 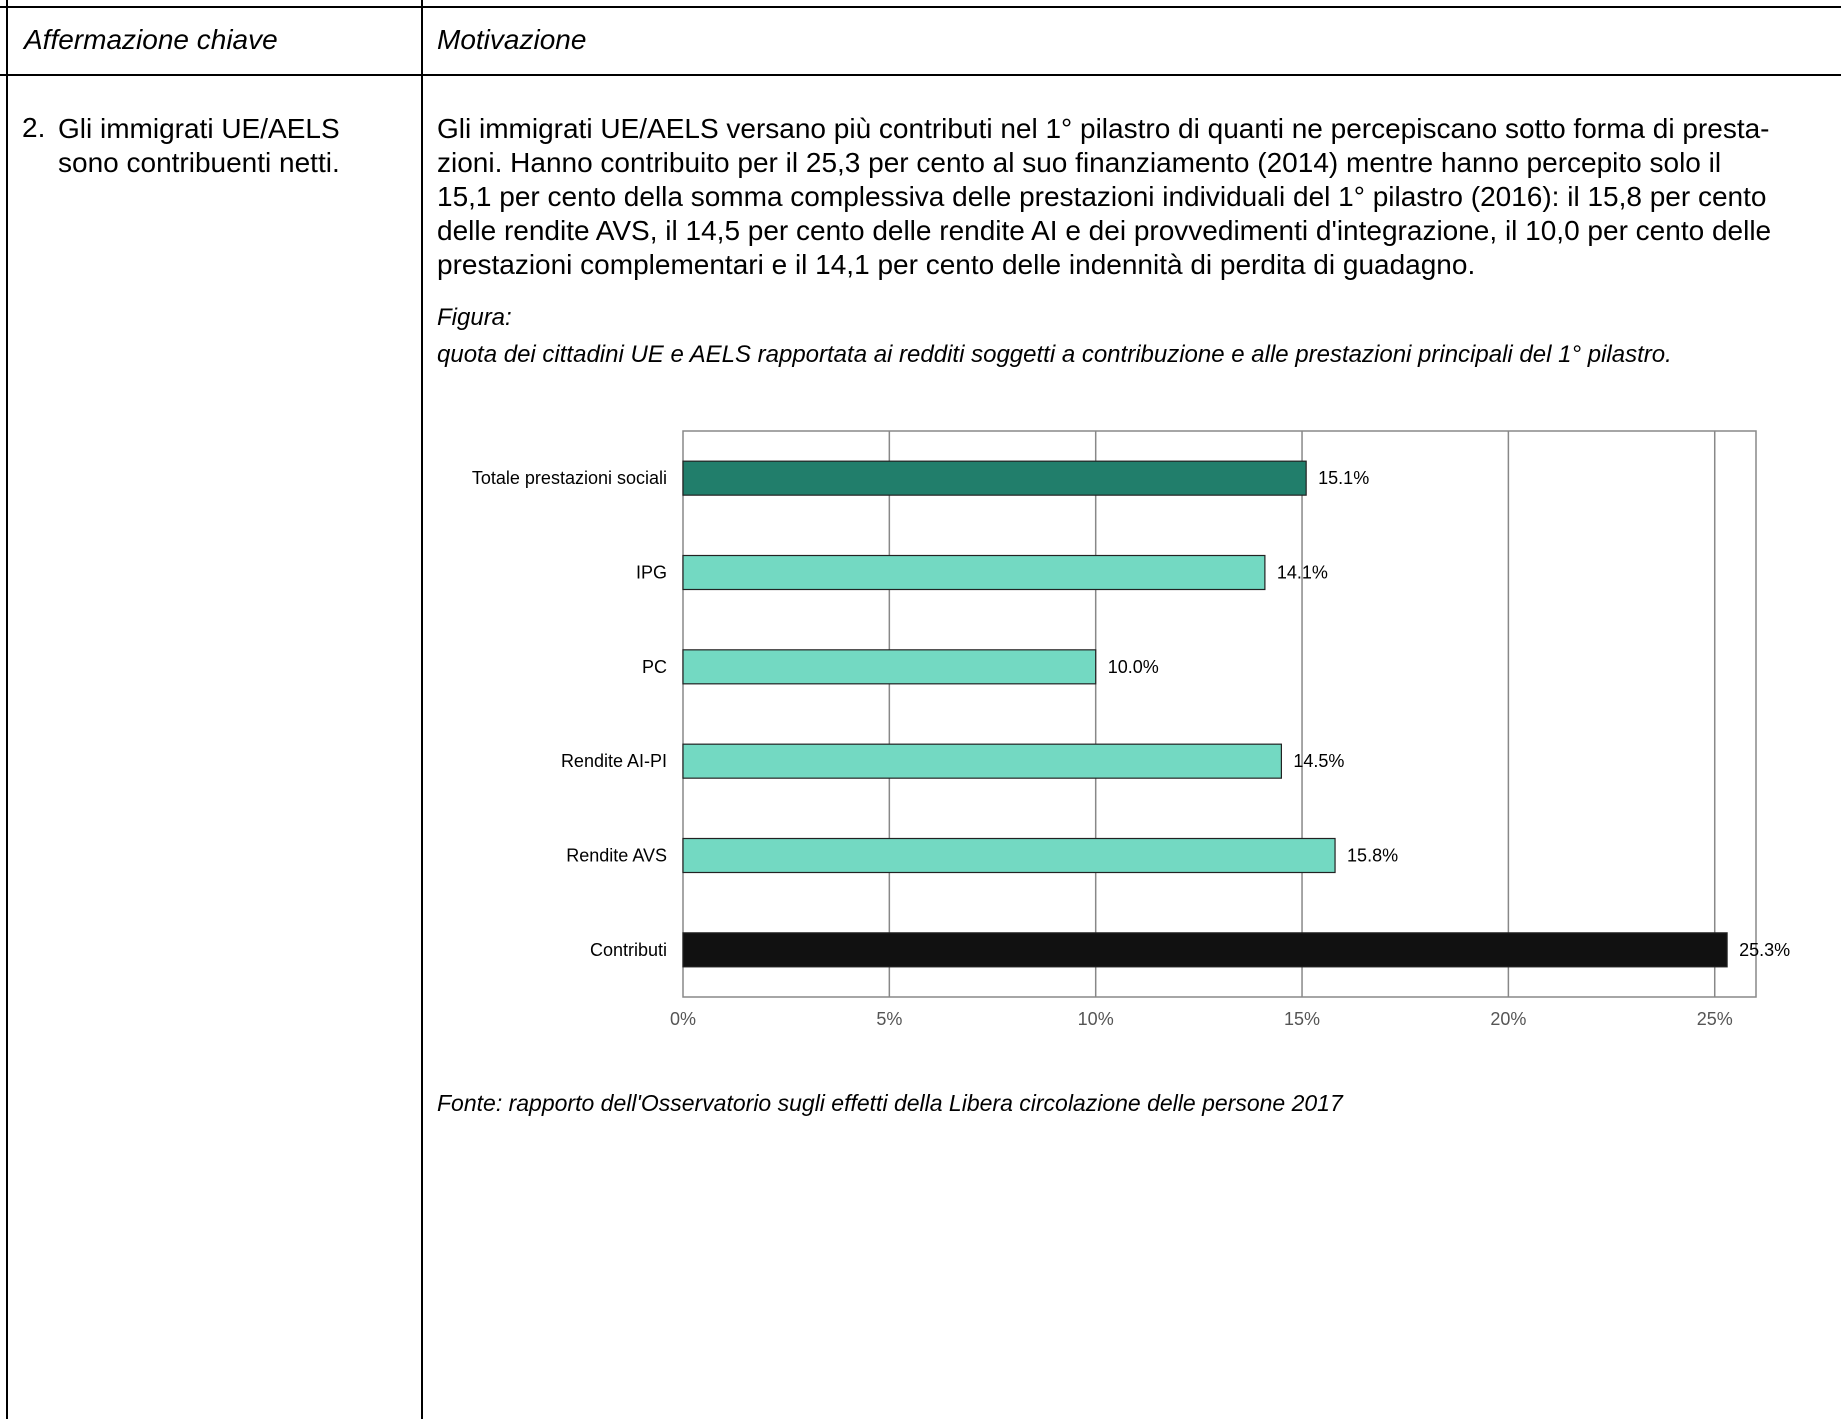 I want to click on data-label: 25.3%, so click(x=1764, y=950).